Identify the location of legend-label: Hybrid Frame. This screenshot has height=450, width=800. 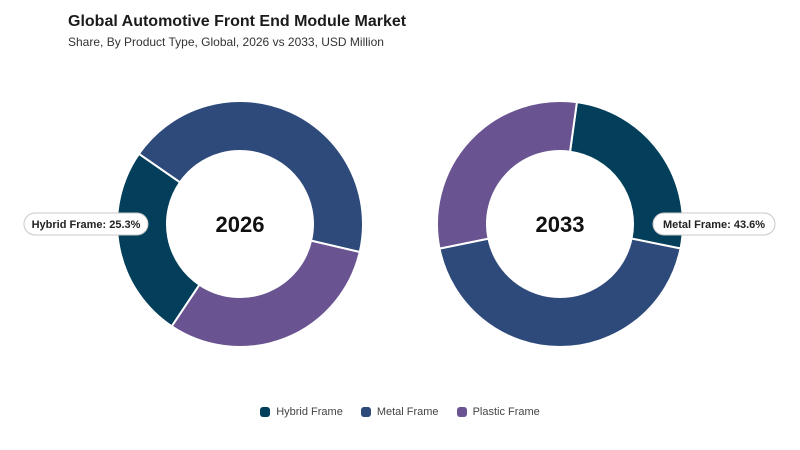
(309, 412).